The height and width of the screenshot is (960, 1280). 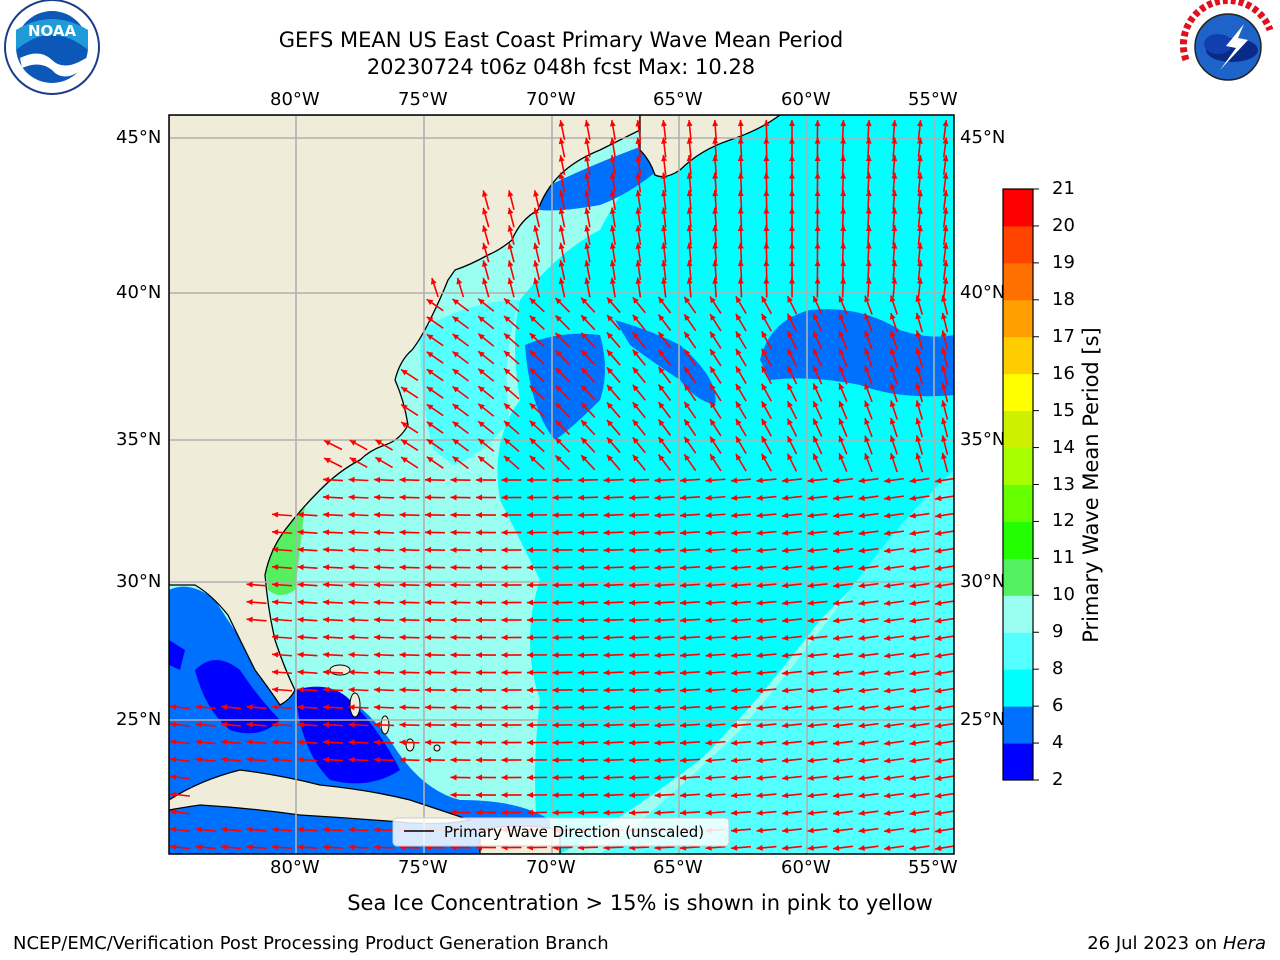 I want to click on lat-tick-right: 30°N, so click(x=983, y=581).